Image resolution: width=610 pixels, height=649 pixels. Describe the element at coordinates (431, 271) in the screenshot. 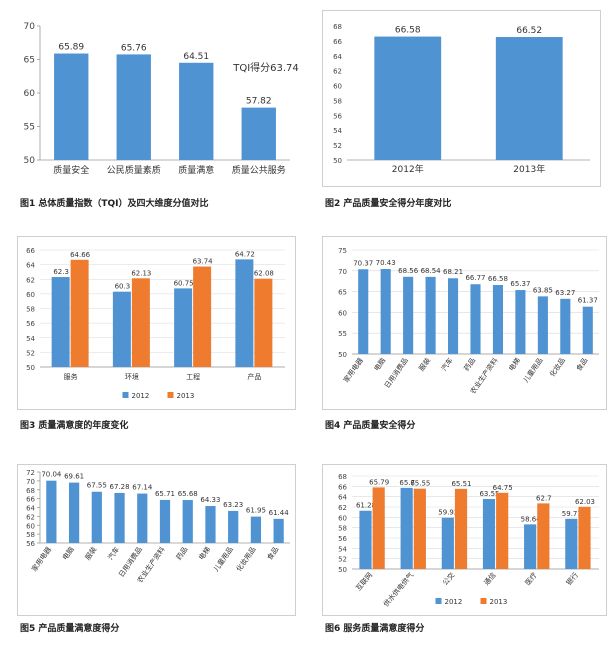

I see `data-label: 68.54` at that location.